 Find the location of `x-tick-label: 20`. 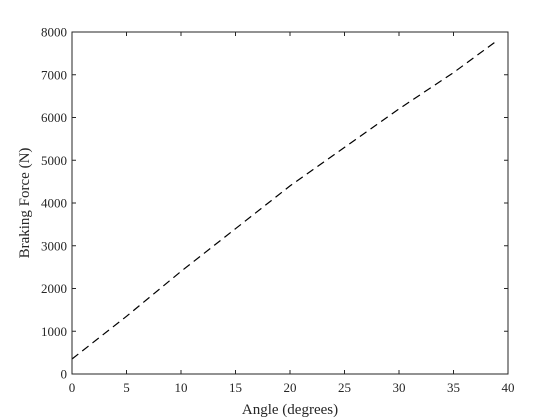

x-tick-label: 20 is located at coordinates (290, 387).